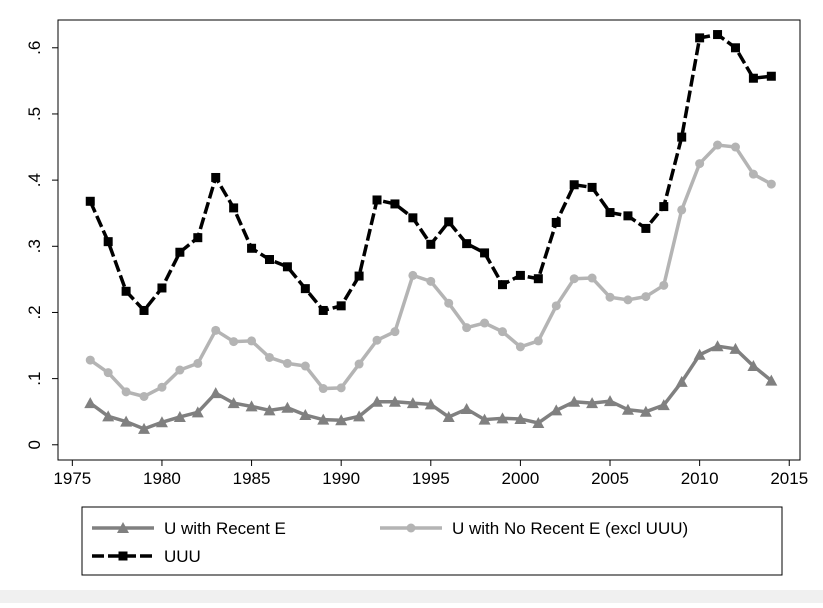 The width and height of the screenshot is (823, 608). Describe the element at coordinates (34, 444) in the screenshot. I see `y-tick-label: 0` at that location.